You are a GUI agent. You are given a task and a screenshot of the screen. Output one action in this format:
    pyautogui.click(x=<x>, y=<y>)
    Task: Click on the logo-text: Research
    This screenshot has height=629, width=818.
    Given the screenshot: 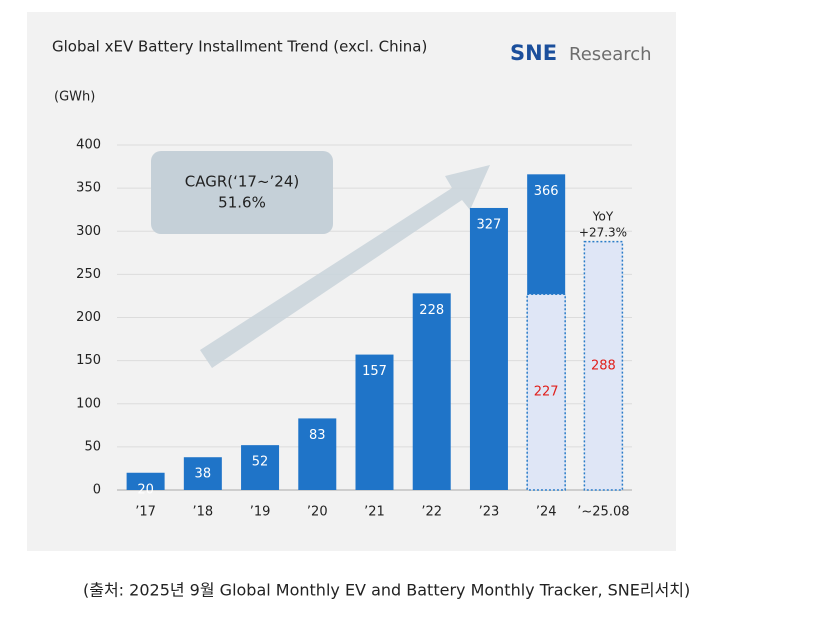 What is the action you would take?
    pyautogui.click(x=610, y=54)
    